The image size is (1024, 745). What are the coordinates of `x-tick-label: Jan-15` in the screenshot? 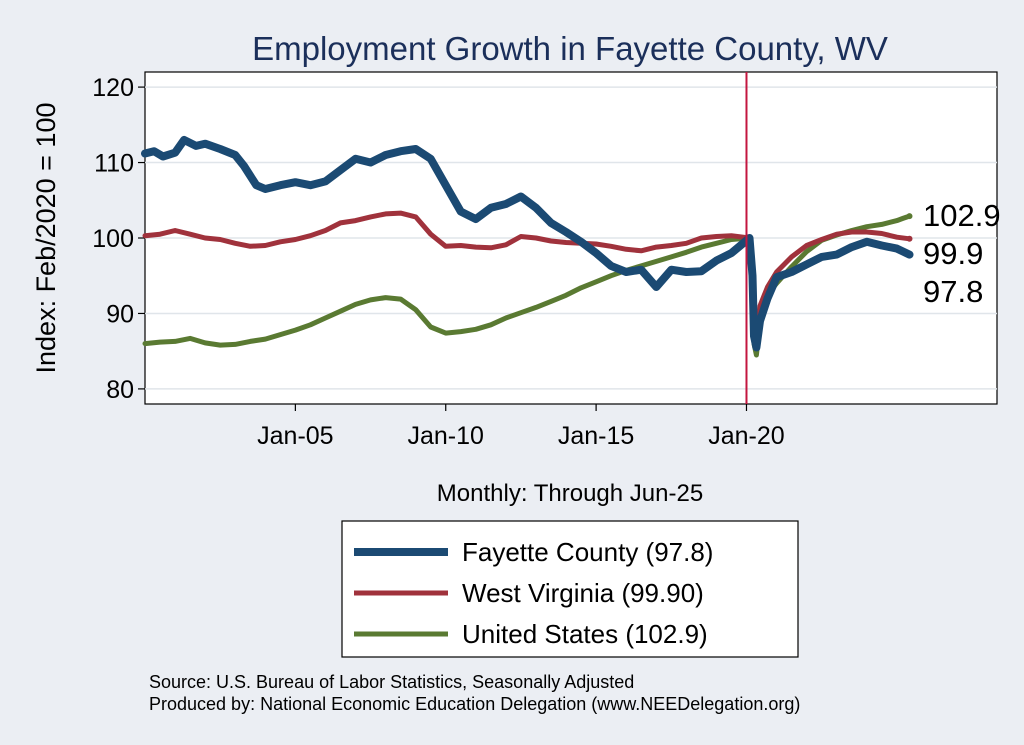 It's located at (596, 436).